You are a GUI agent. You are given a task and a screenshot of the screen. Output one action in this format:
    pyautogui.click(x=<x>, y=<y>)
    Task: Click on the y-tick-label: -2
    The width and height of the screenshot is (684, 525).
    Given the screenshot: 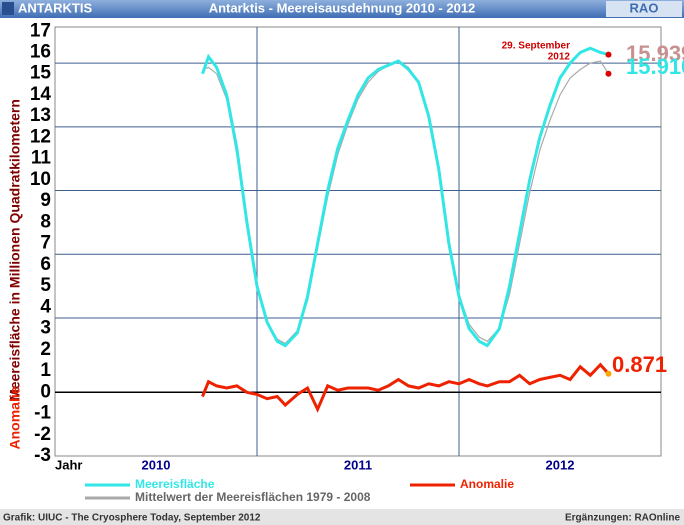 What is the action you would take?
    pyautogui.click(x=42, y=434)
    